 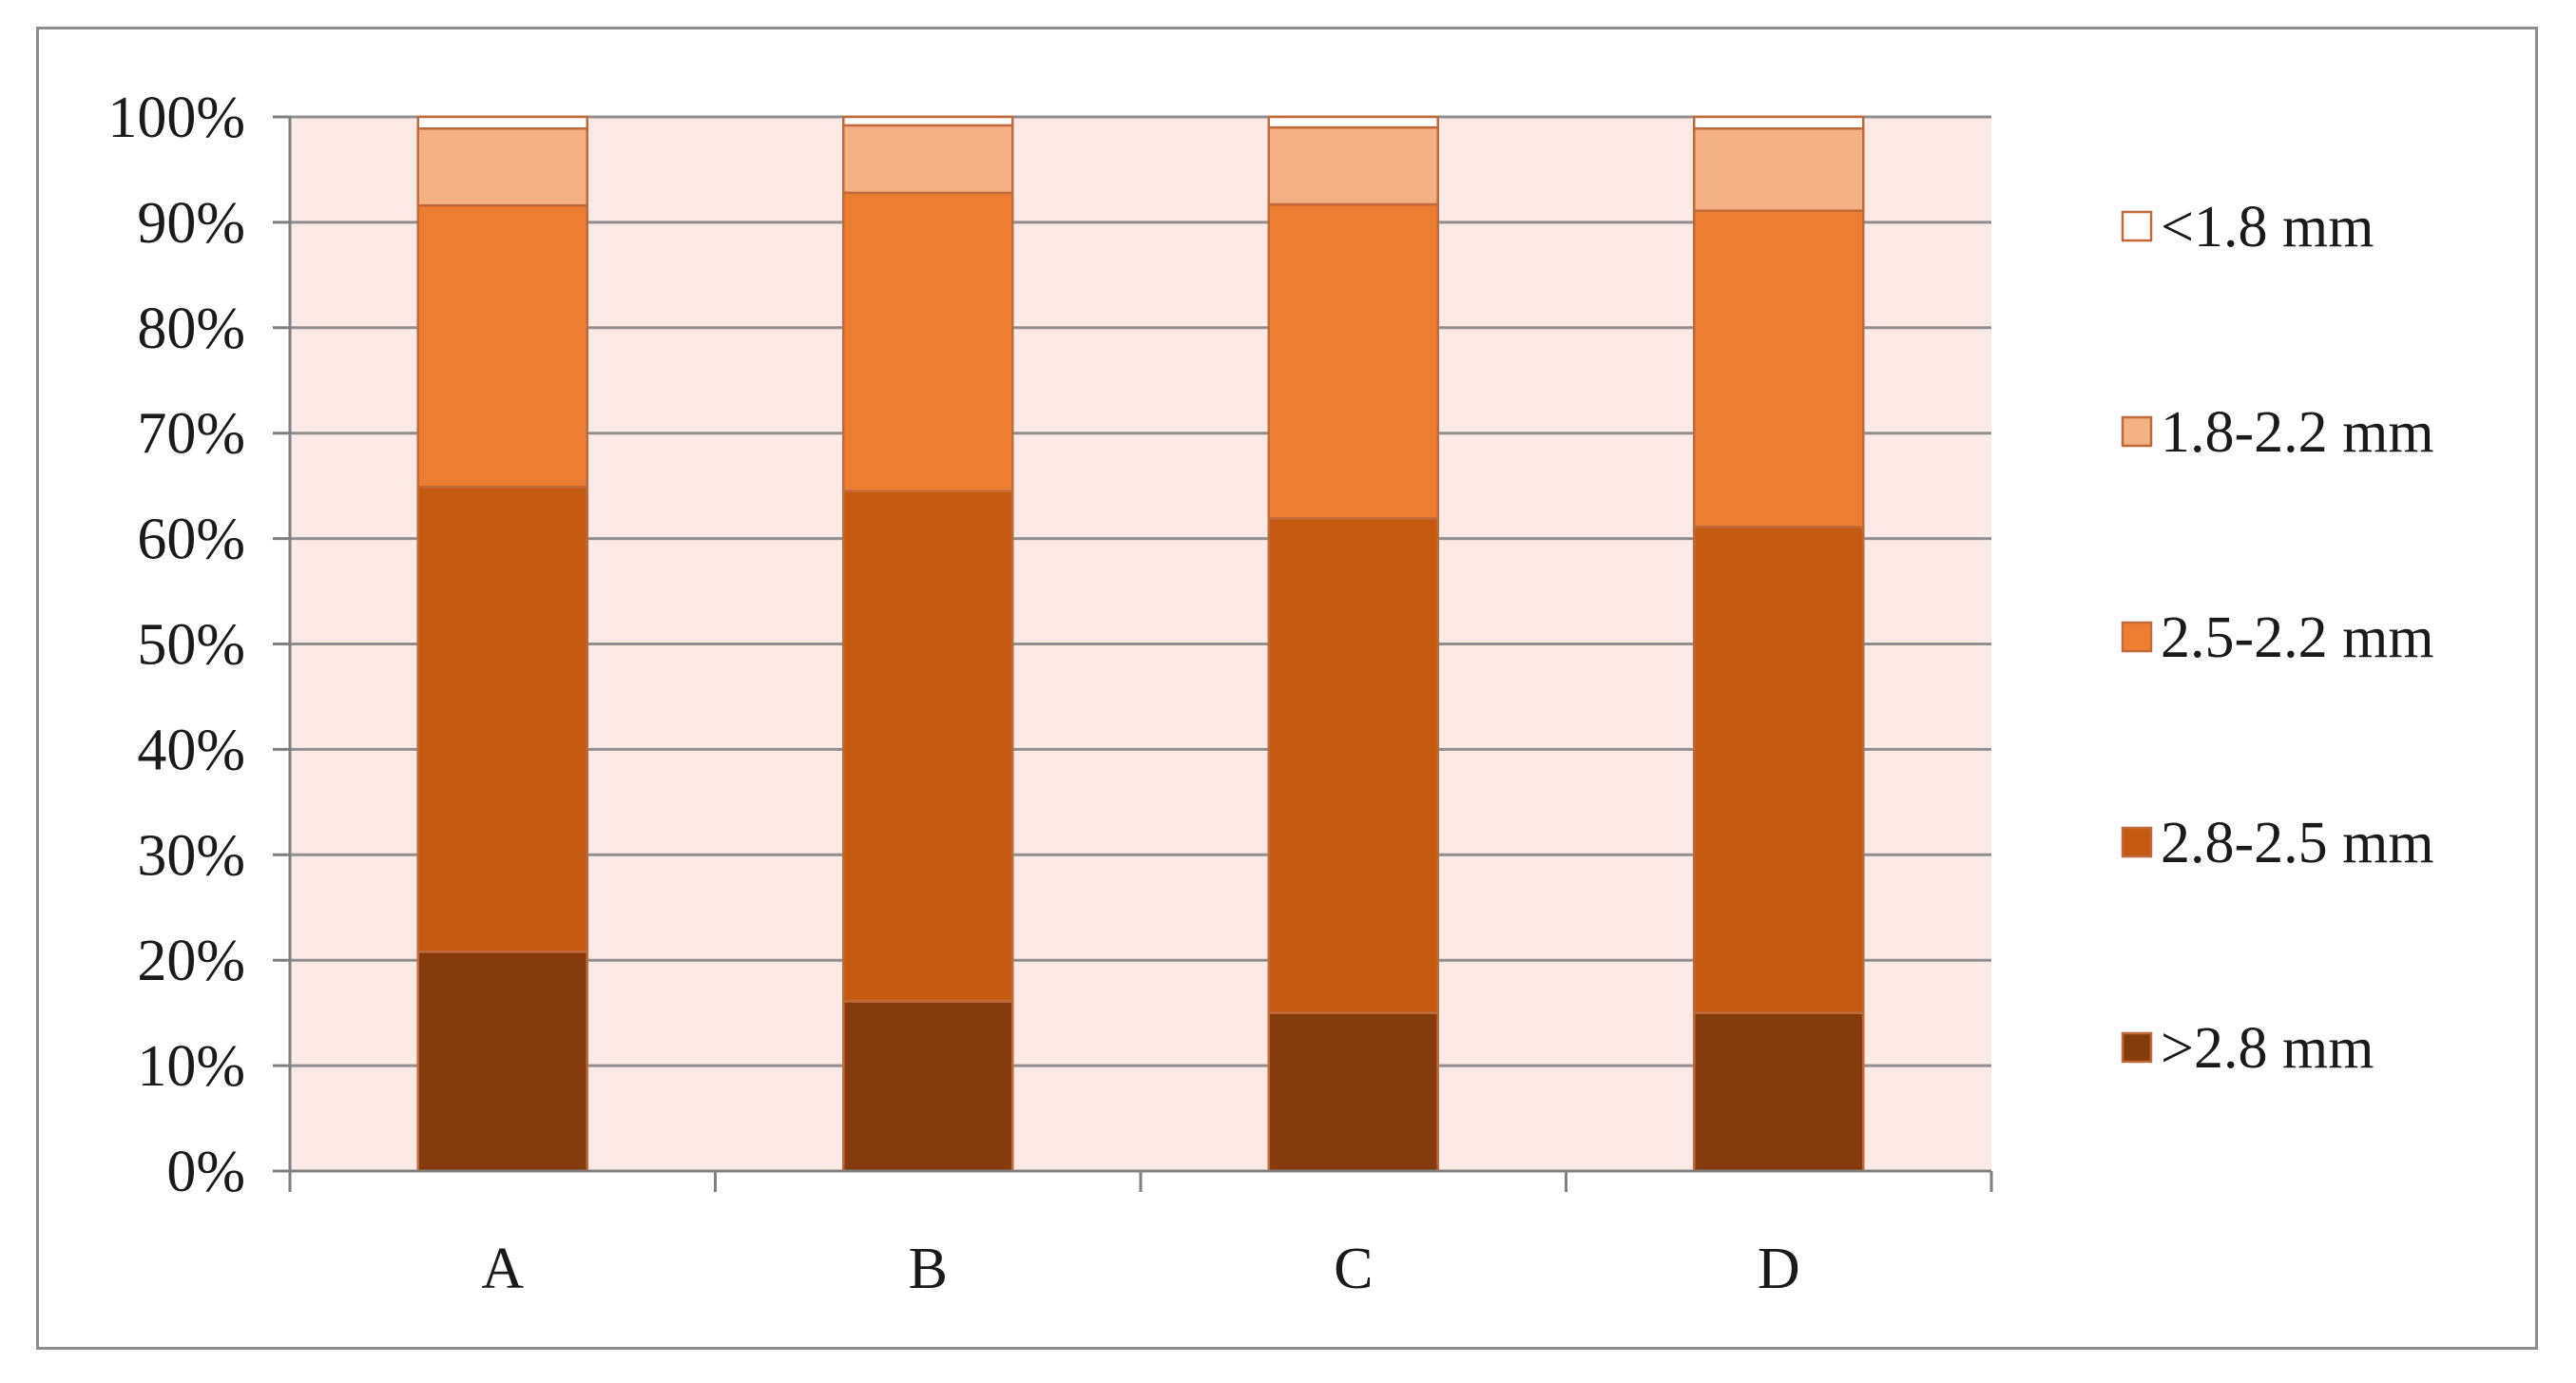 What do you see at coordinates (2267, 227) in the screenshot?
I see `legend-label: <1.8 mm` at bounding box center [2267, 227].